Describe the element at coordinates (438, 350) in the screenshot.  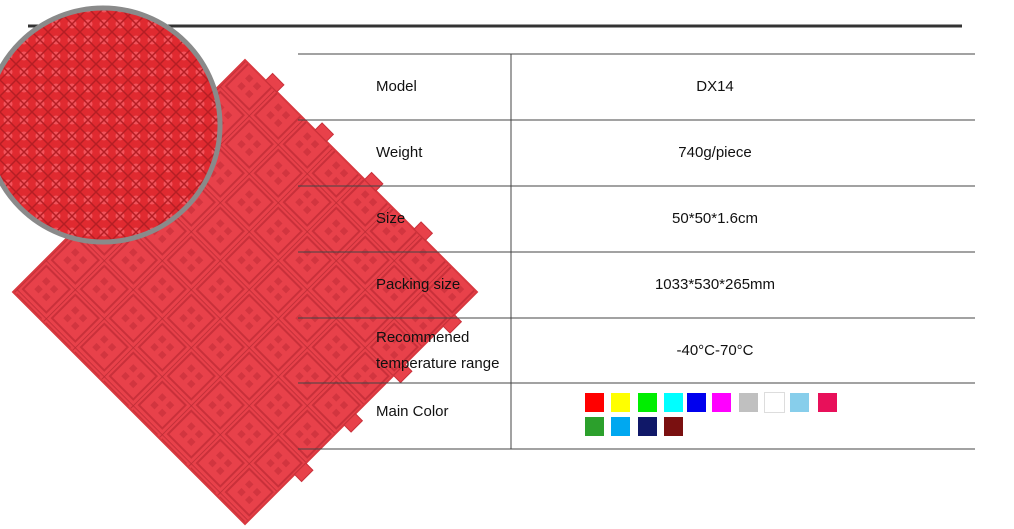
I see `row-label: Recommened temperature range` at that location.